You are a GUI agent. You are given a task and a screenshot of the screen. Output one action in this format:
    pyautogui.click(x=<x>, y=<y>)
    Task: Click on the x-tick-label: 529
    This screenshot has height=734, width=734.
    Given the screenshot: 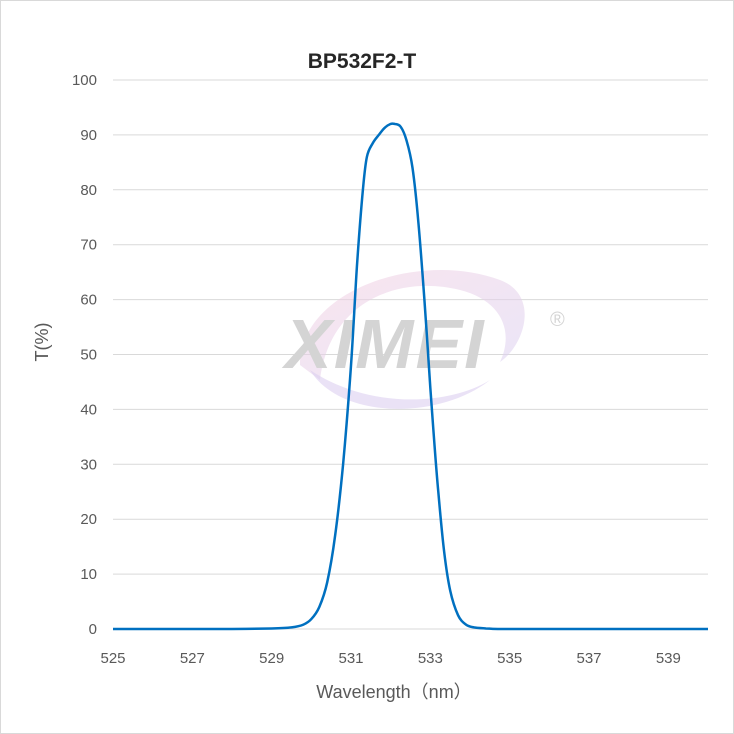 What is the action you would take?
    pyautogui.click(x=271, y=658)
    